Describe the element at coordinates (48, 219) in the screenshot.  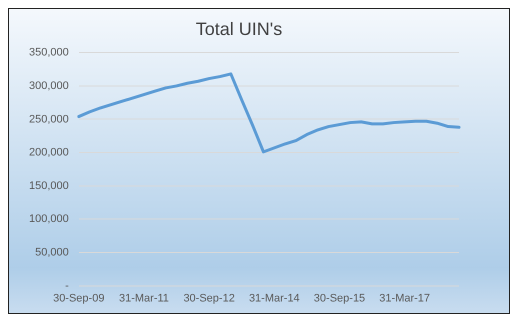
I see `y-tick-label: 100,000` at that location.